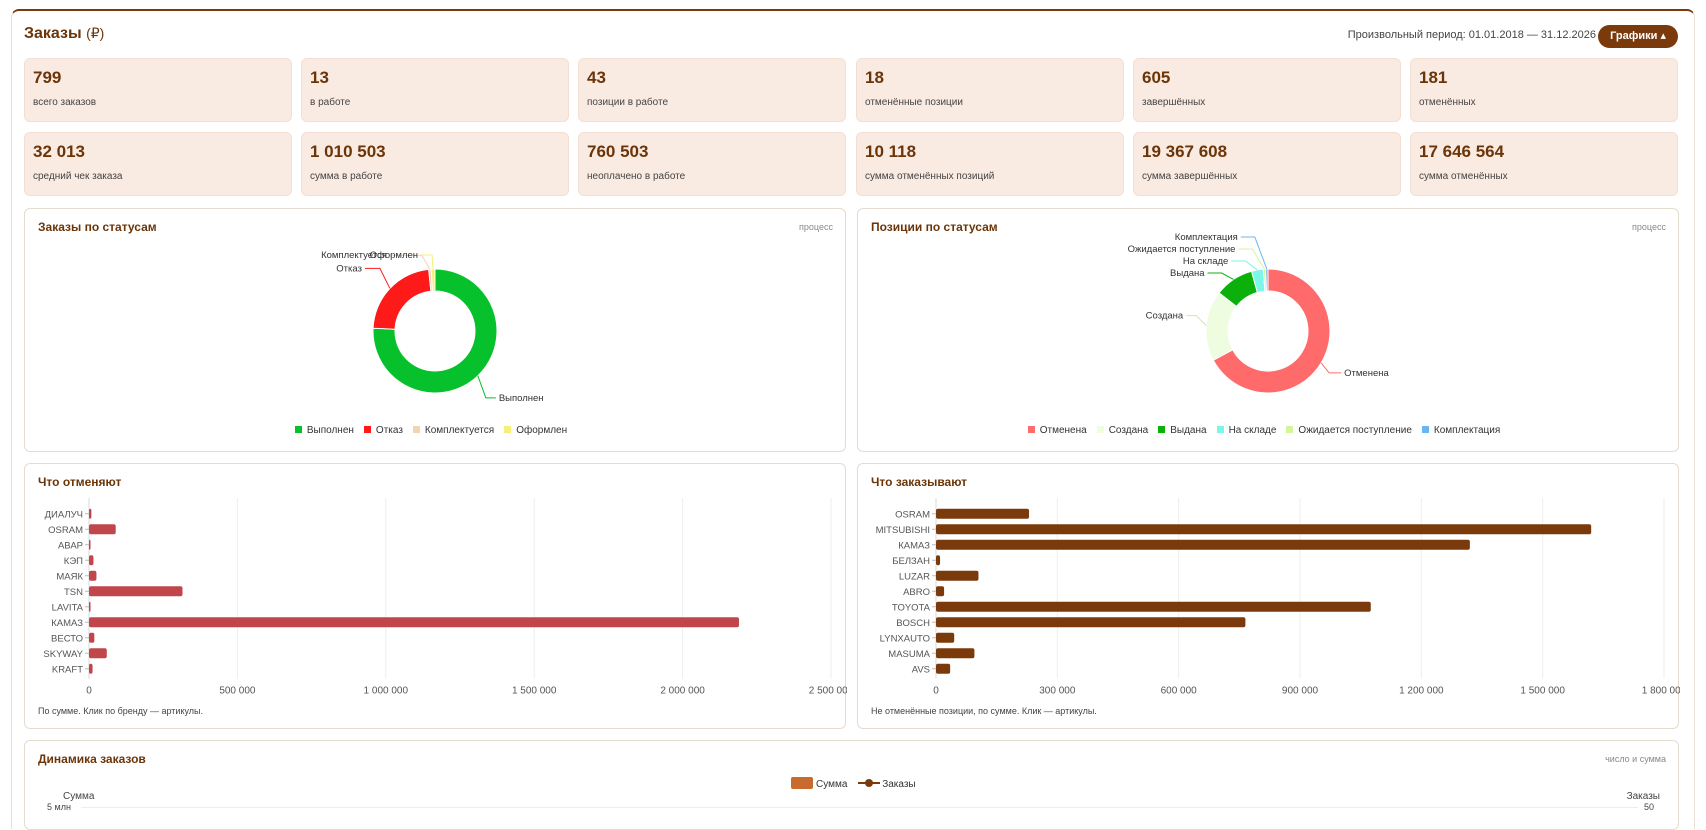  What do you see at coordinates (67, 669) in the screenshot?
I see `y-tick-label-kraft: KRAFT` at bounding box center [67, 669].